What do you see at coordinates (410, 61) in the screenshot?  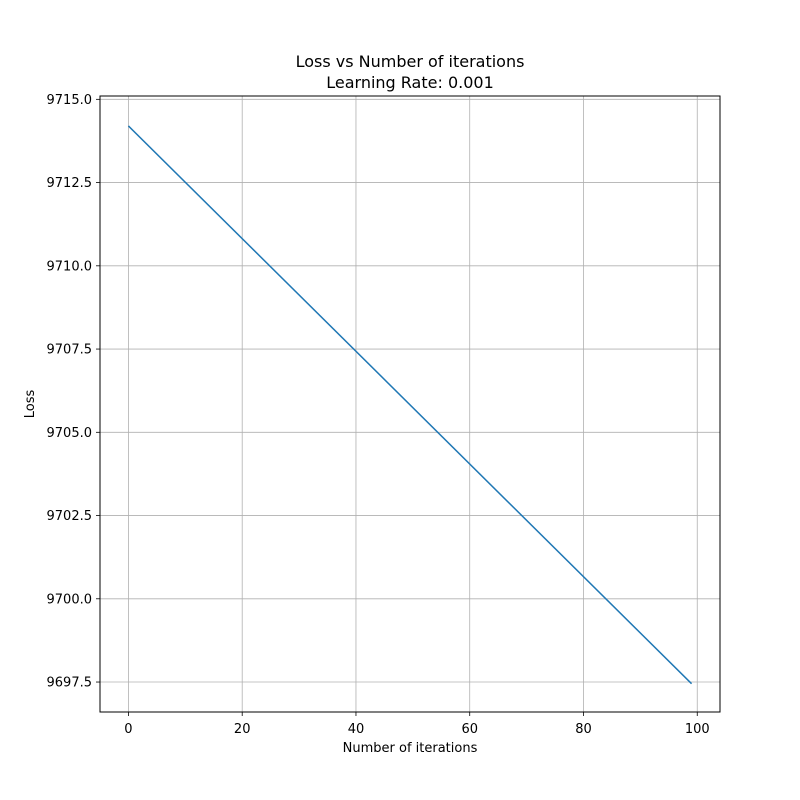 I see `chart-title: Loss vs Number of iterations` at bounding box center [410, 61].